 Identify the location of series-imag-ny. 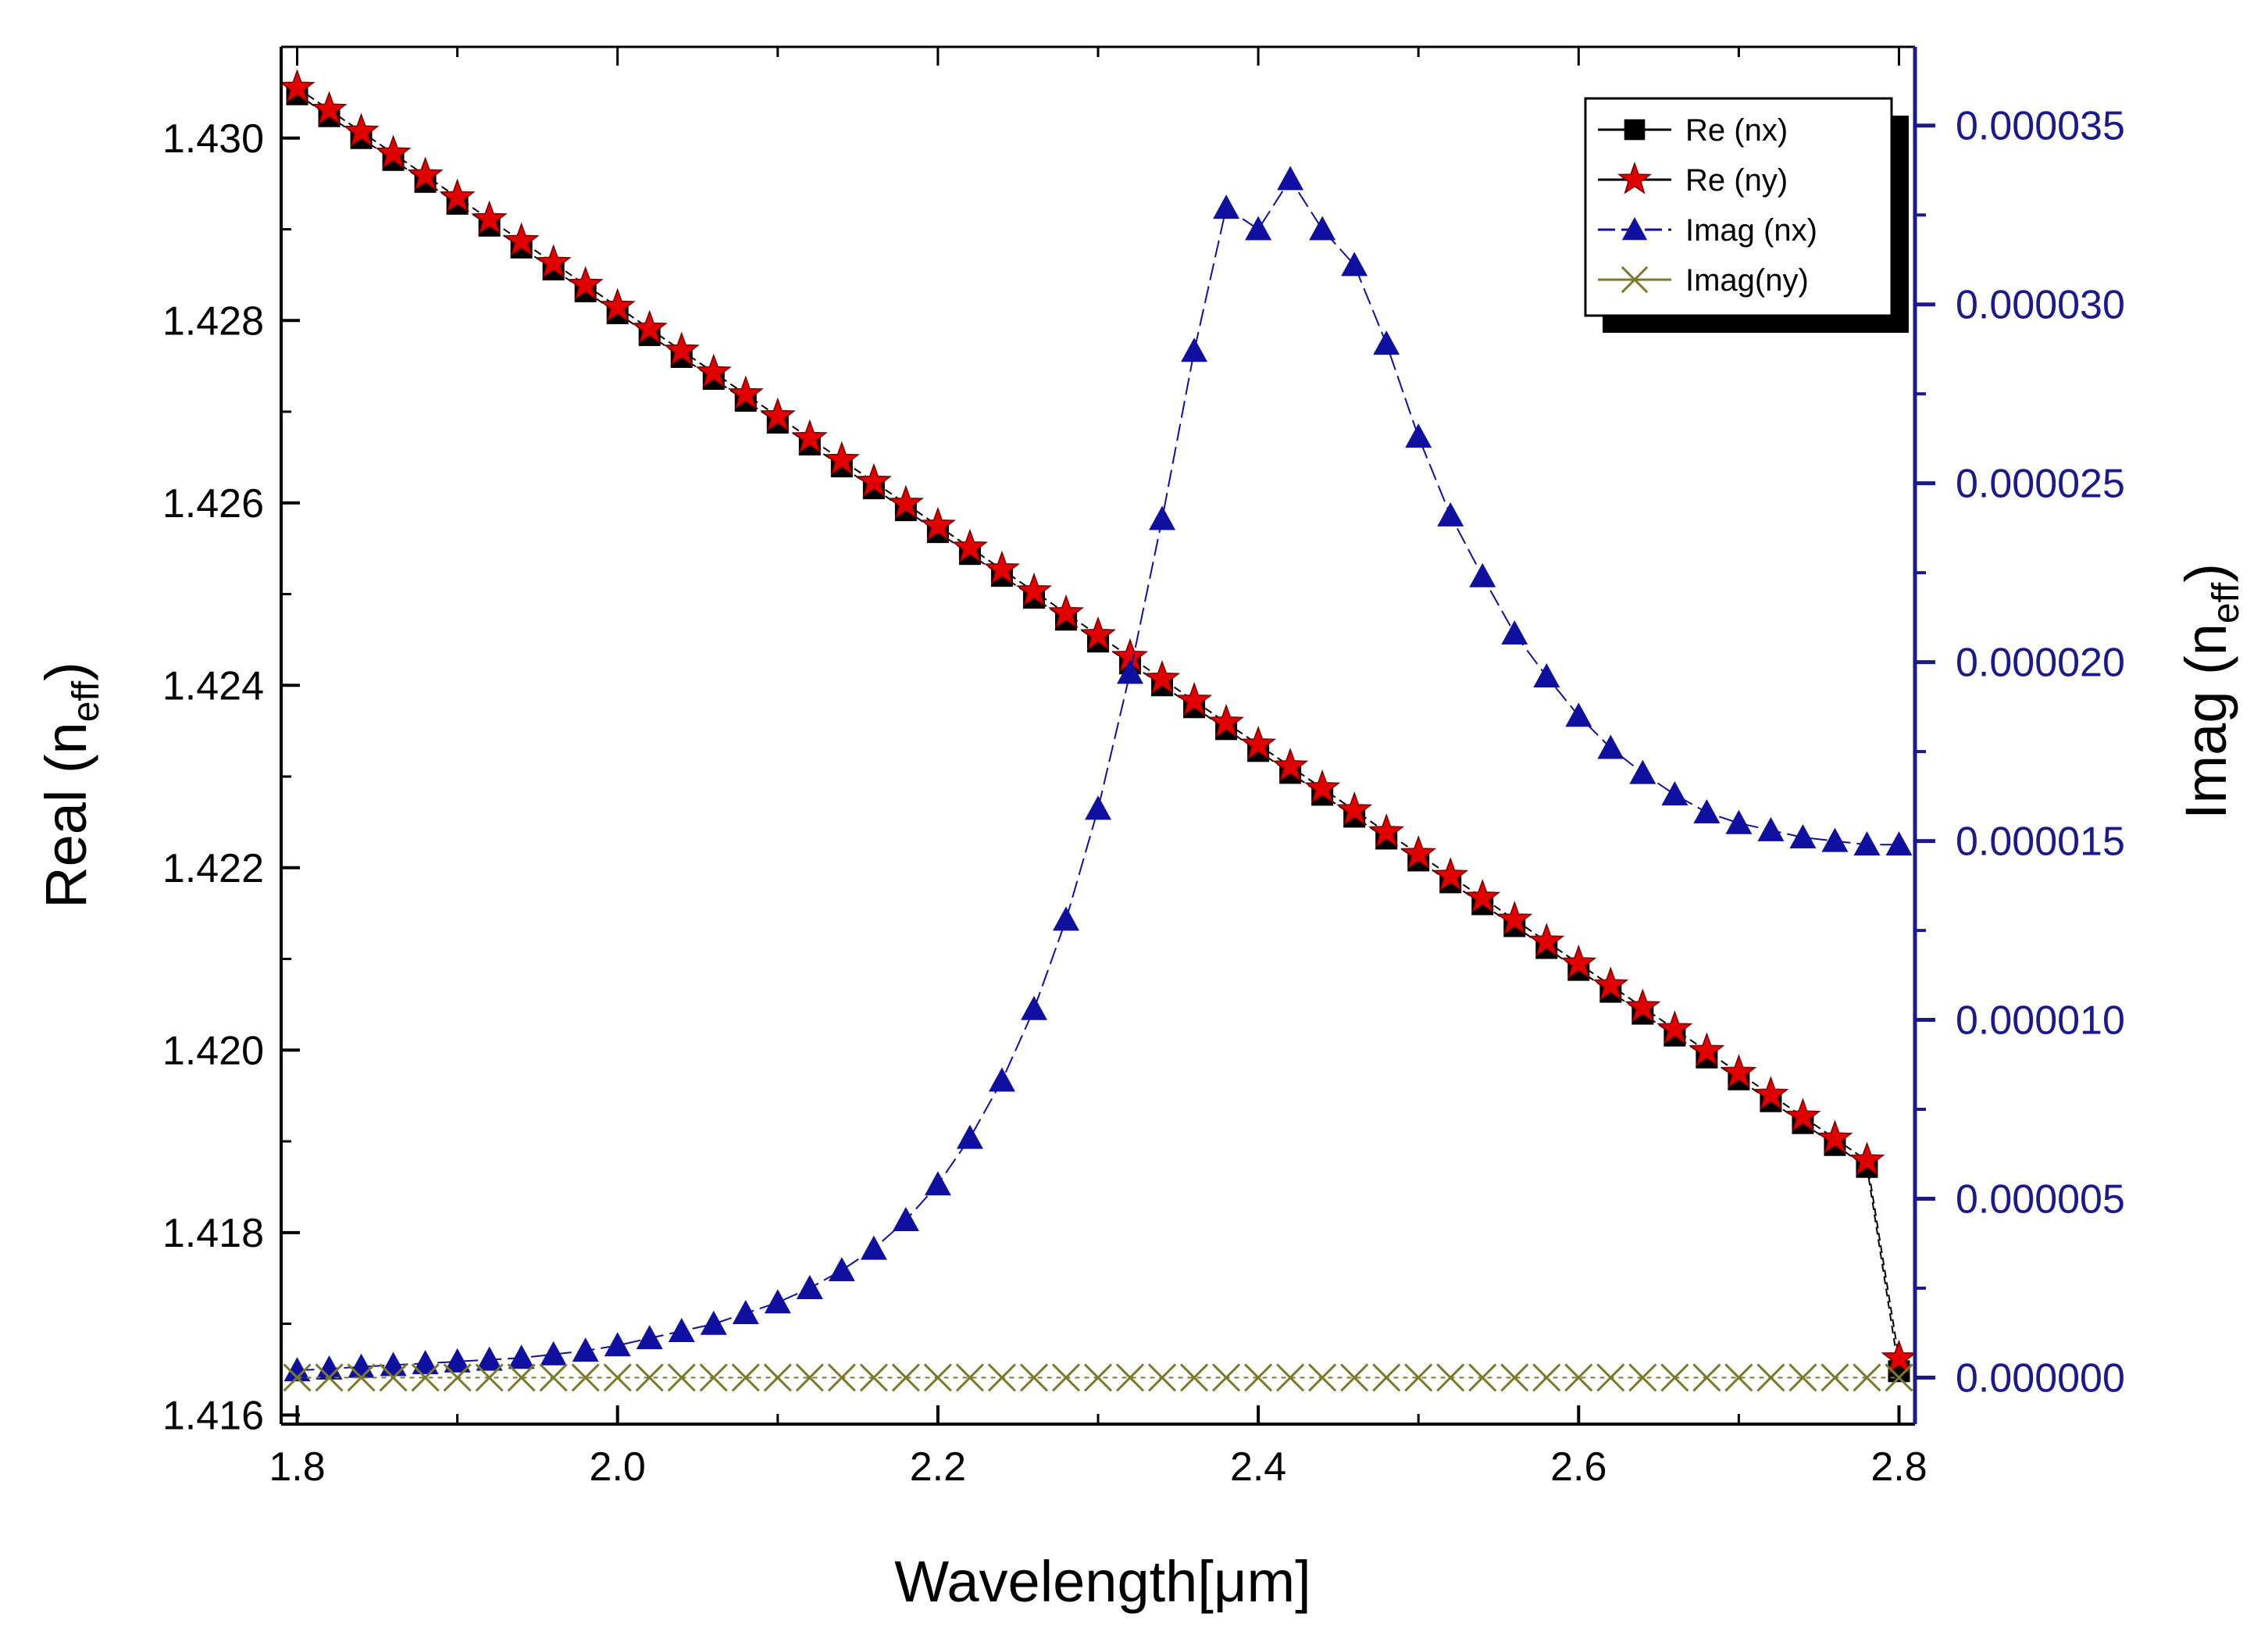
(1098, 1377).